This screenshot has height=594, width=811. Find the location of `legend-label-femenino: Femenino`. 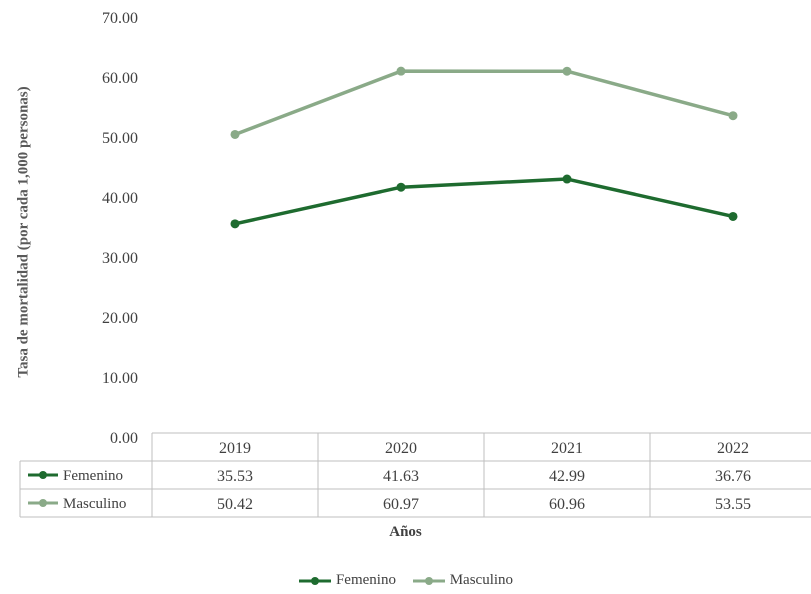

legend-label-femenino: Femenino is located at coordinates (365, 580).